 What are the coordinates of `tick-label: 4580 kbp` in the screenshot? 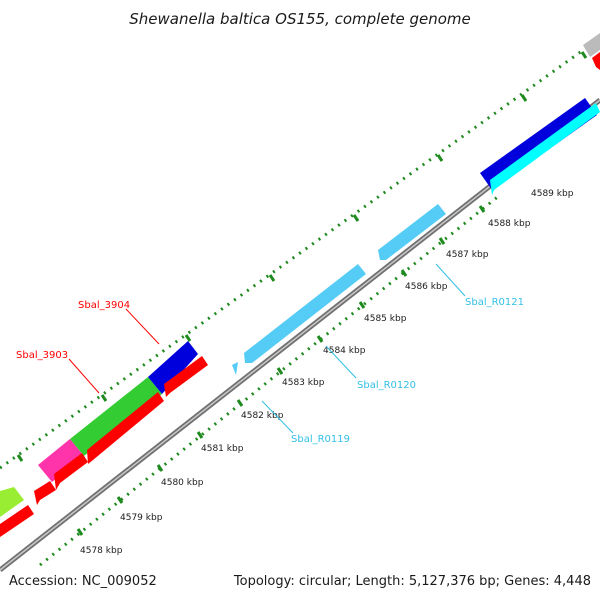 It's located at (182, 483).